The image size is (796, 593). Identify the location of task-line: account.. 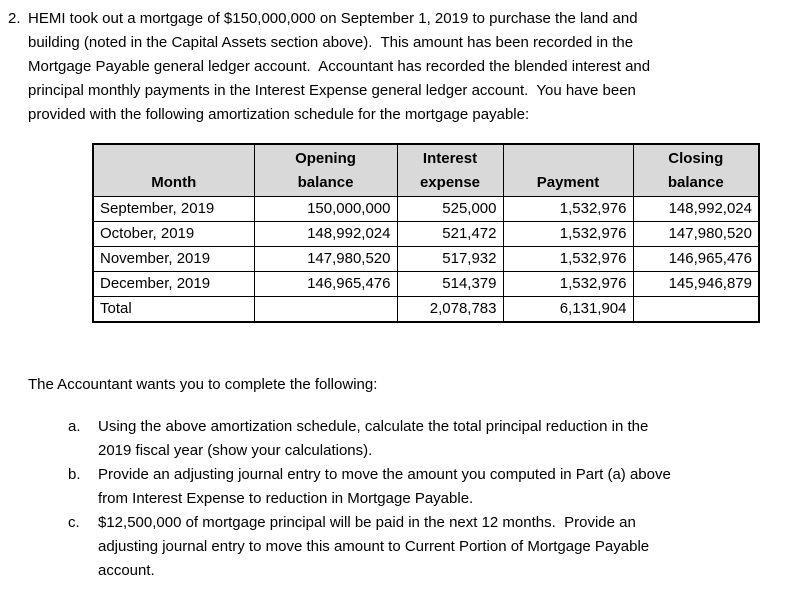
(126, 570).